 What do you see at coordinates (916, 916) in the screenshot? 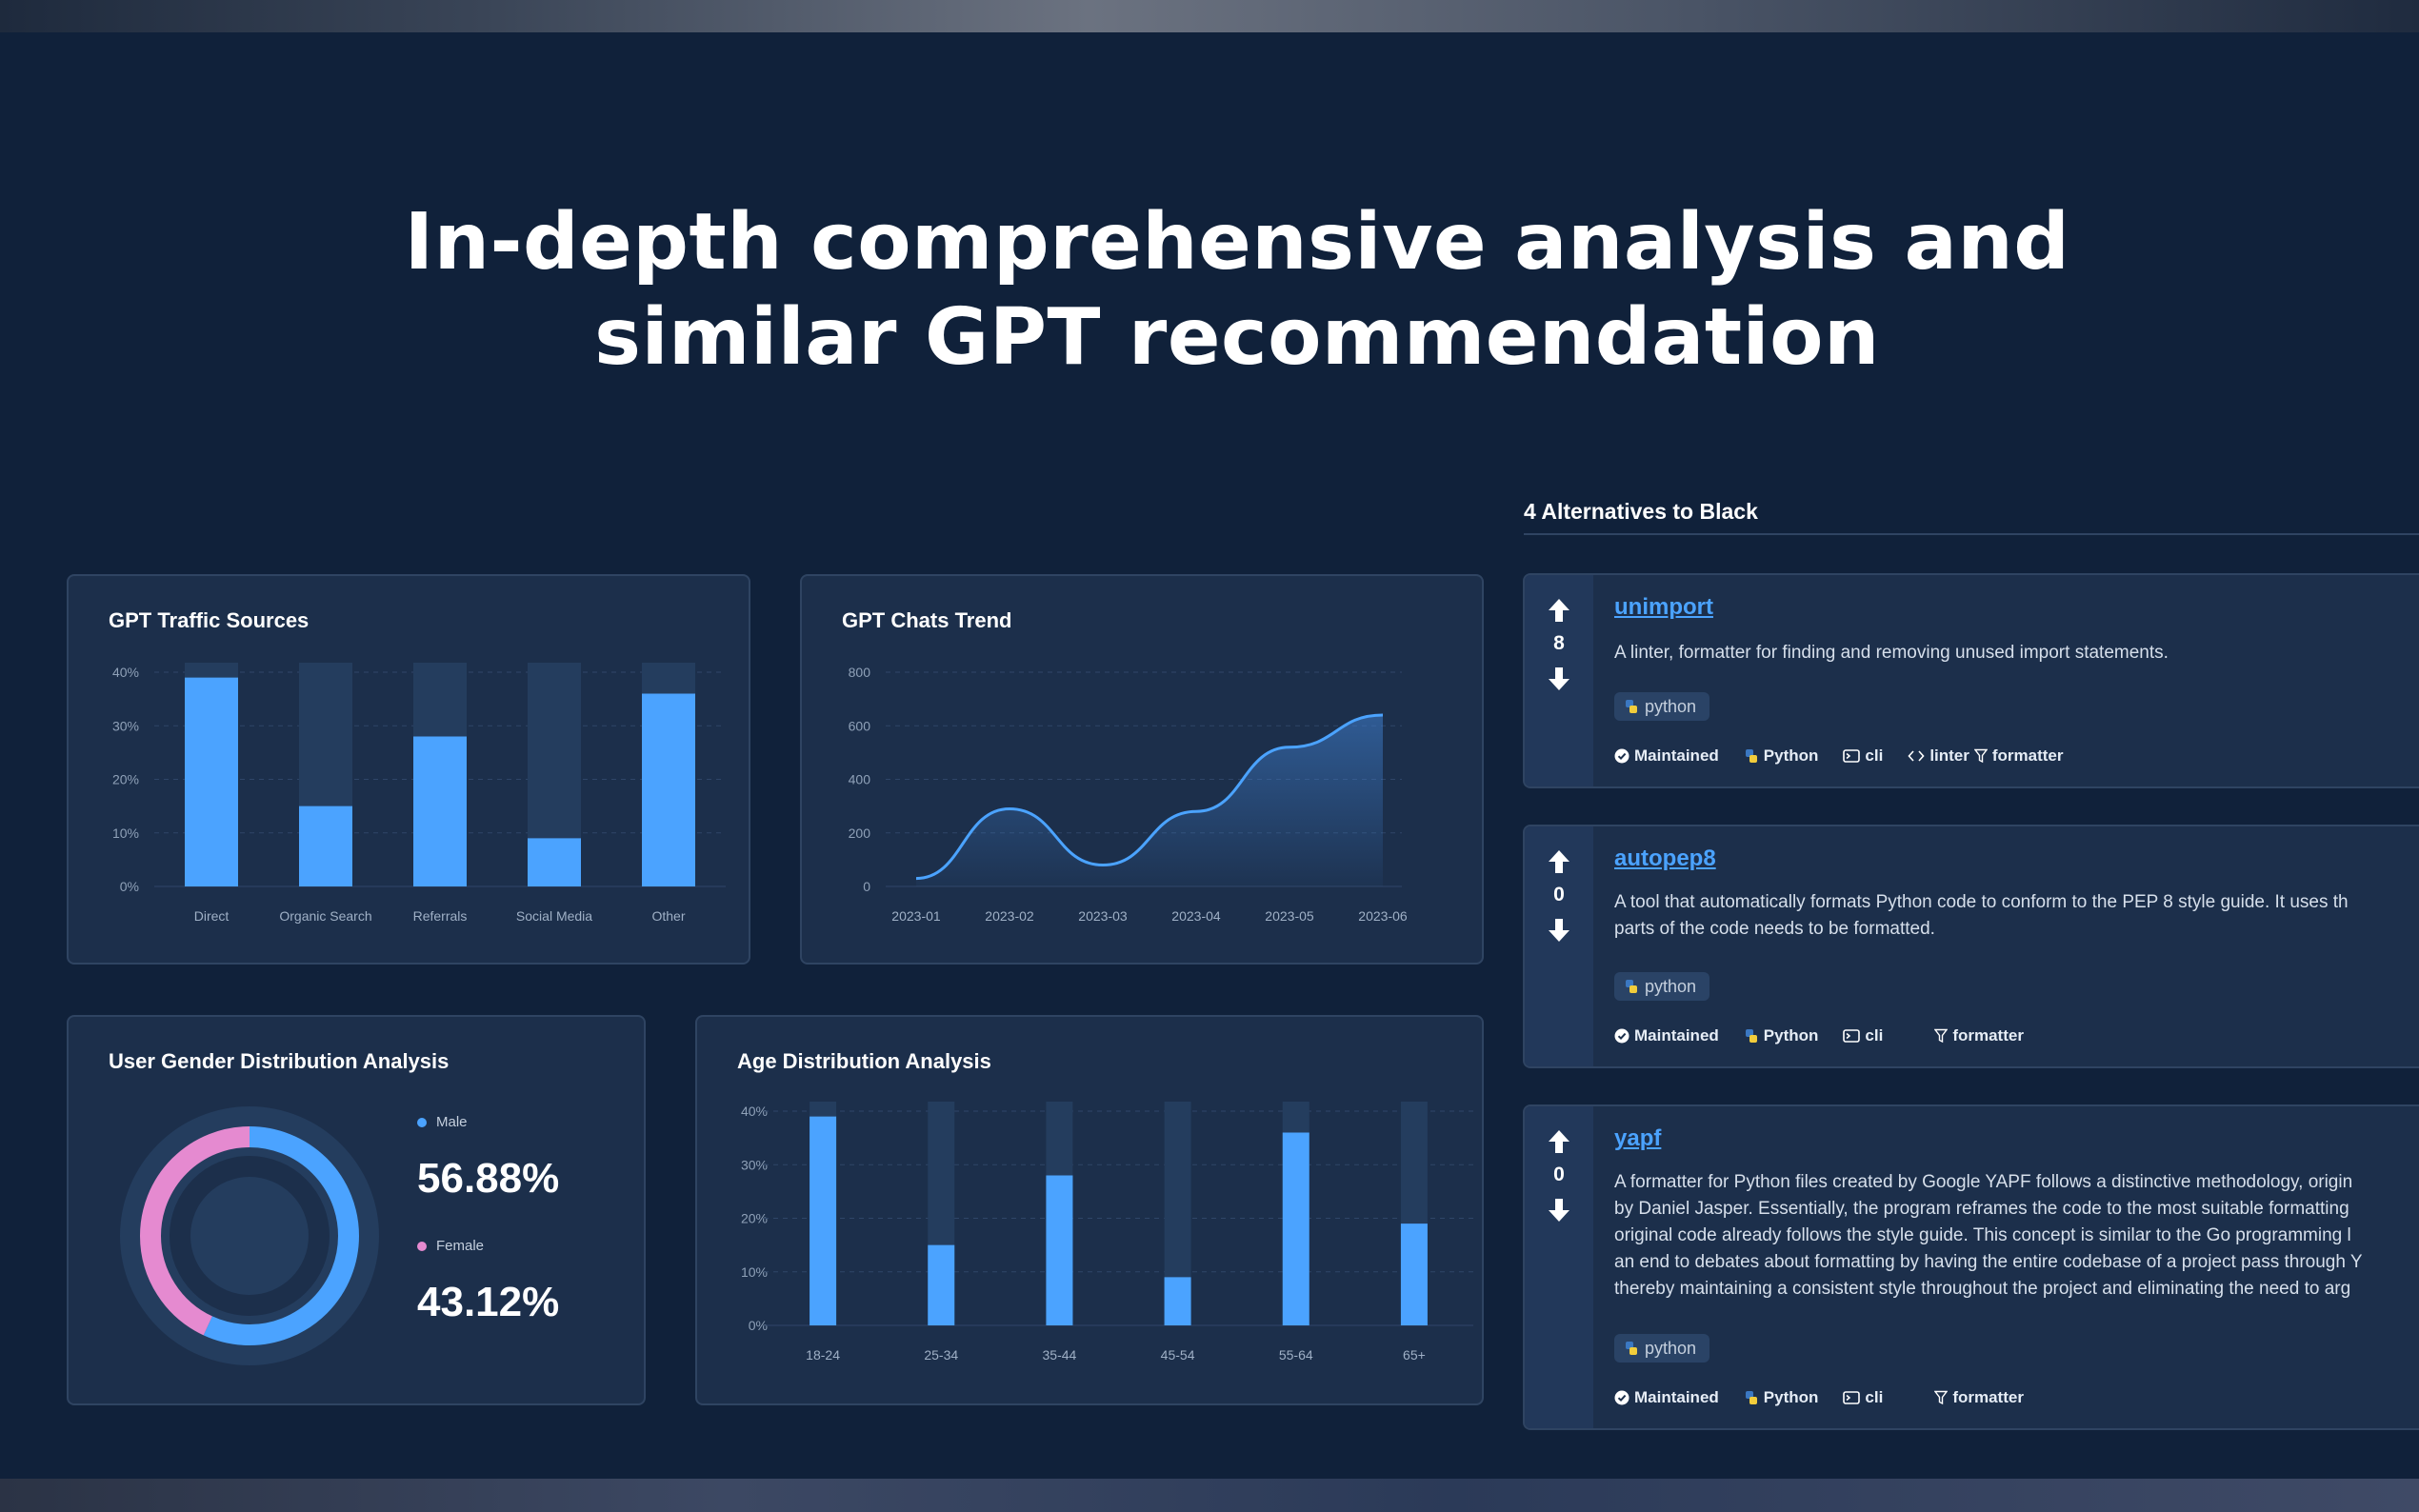
I see `x-tick-label: 2023-01` at bounding box center [916, 916].